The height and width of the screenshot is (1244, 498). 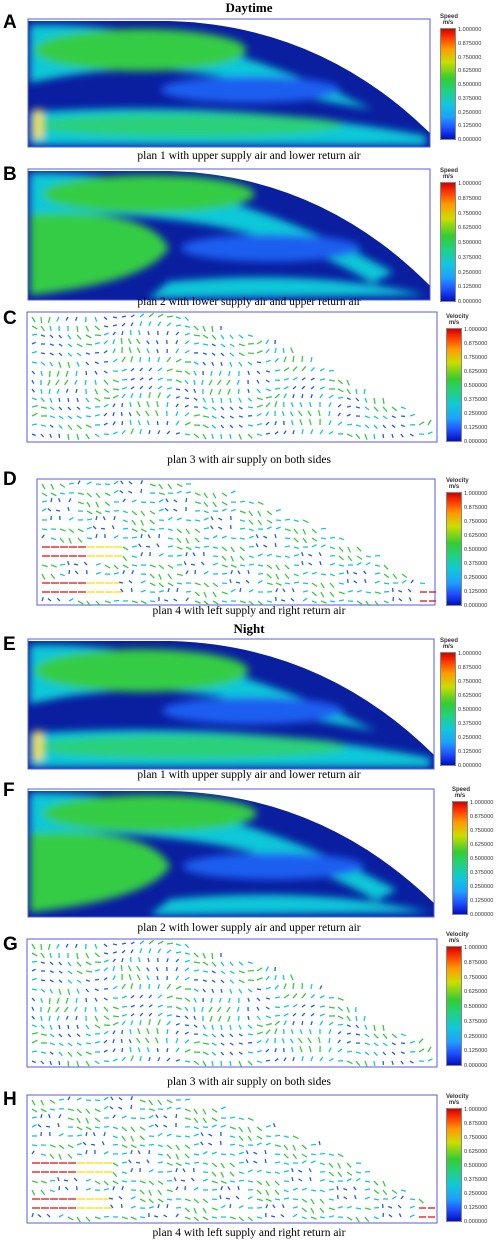 What do you see at coordinates (460, 796) in the screenshot?
I see `legend-unit: m/s` at bounding box center [460, 796].